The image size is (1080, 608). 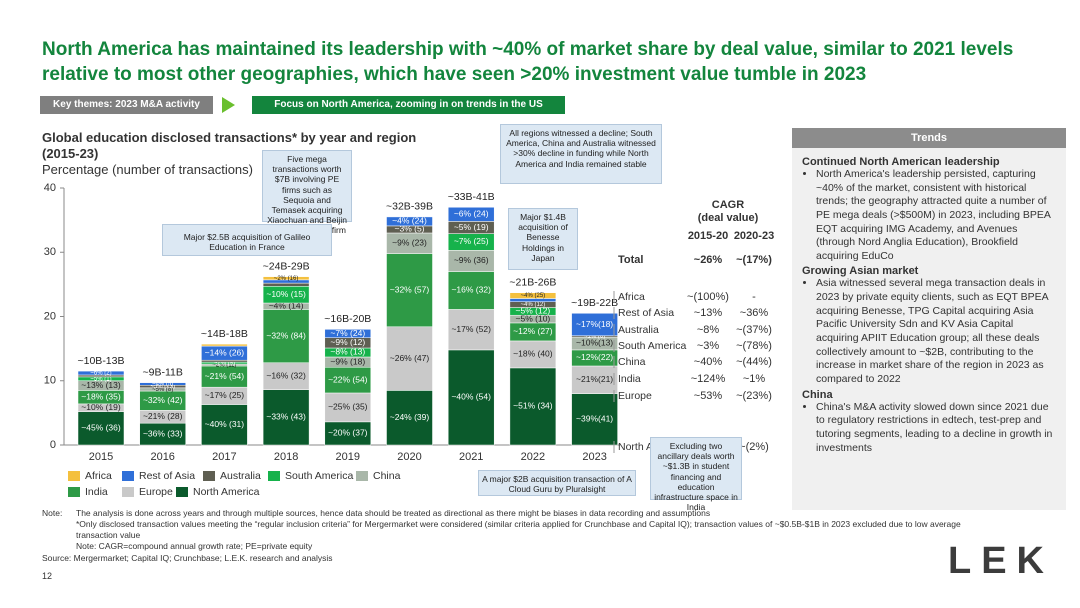 I want to click on trend-heading: Growing Asian market, so click(x=860, y=271).